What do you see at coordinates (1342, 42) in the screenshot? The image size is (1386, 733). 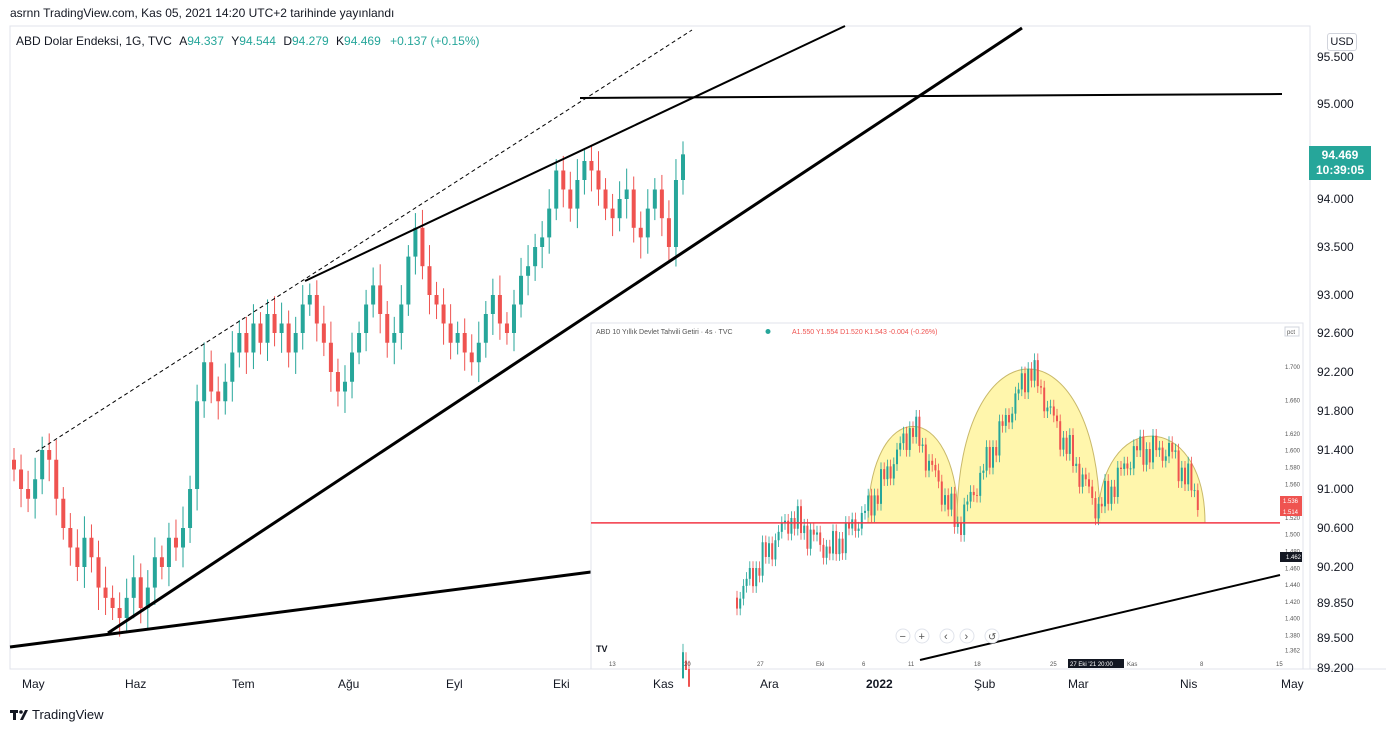 I see `currency-button: USD` at bounding box center [1342, 42].